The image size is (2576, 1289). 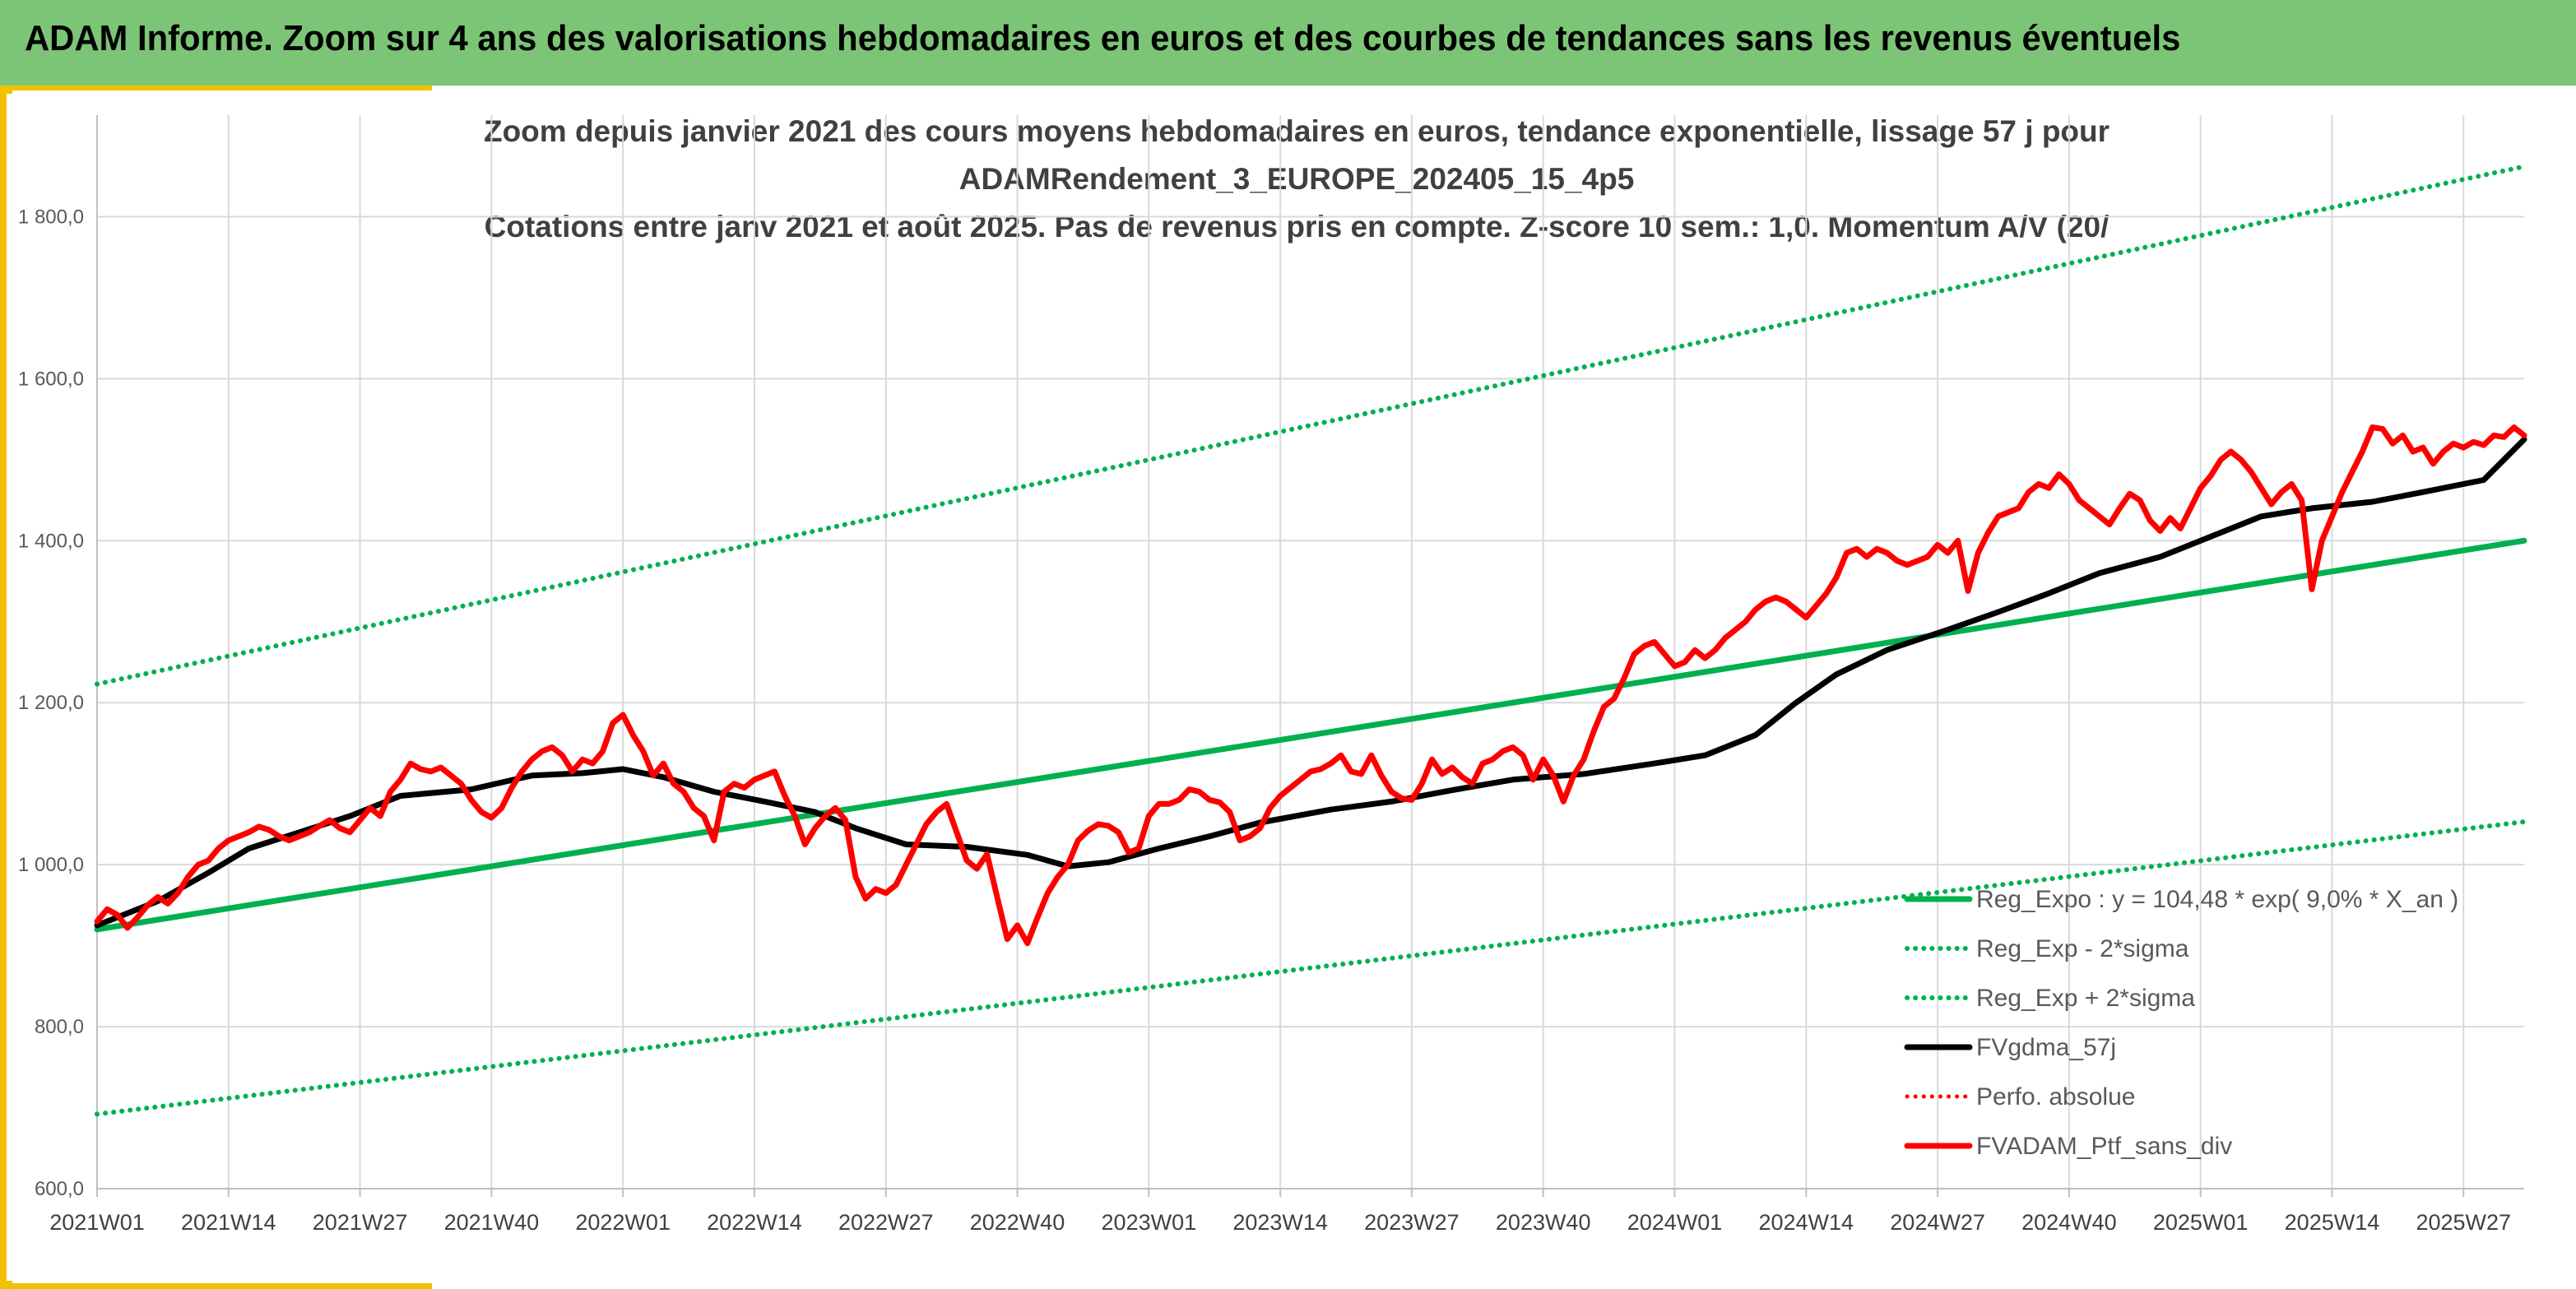 I want to click on legend-label-5: Perfo. absolue, so click(x=2056, y=1096).